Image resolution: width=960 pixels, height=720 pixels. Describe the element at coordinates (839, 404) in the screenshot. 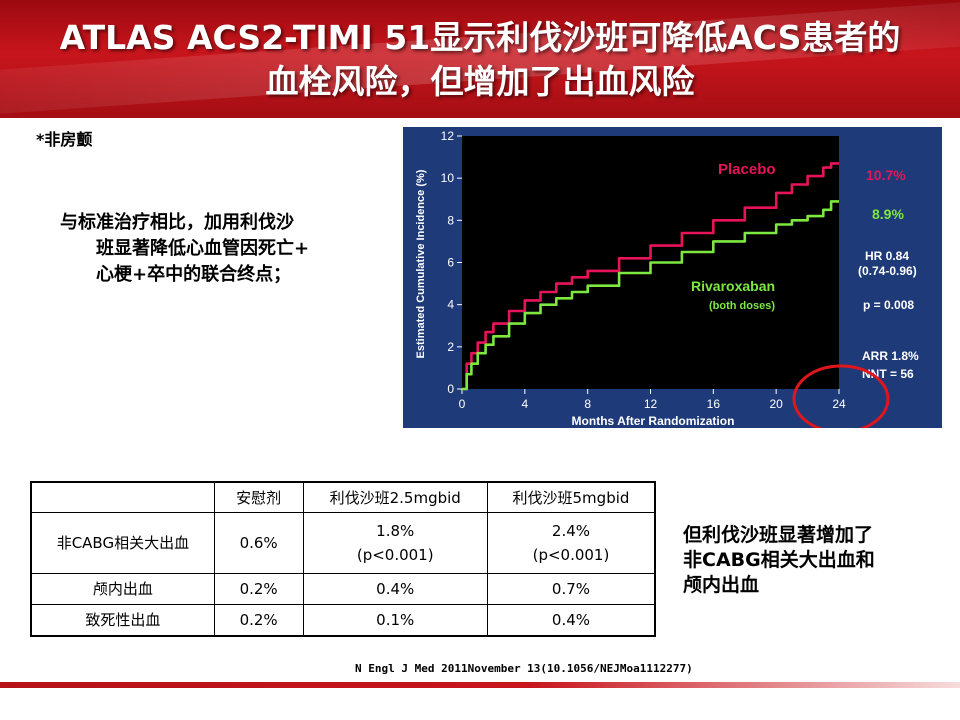

I see `x-tick-label: 24` at that location.